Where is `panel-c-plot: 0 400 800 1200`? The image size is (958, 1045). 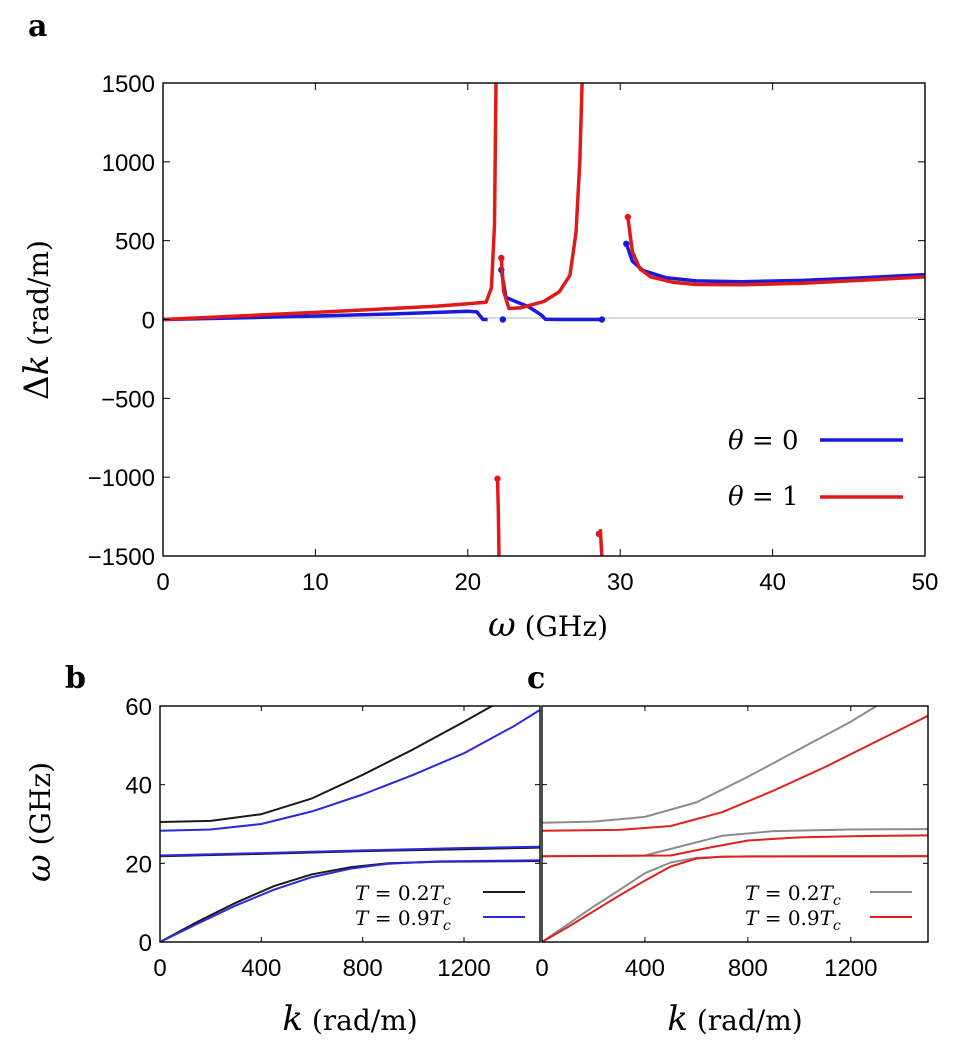 panel-c-plot: 0 400 800 1200 is located at coordinates (732, 843).